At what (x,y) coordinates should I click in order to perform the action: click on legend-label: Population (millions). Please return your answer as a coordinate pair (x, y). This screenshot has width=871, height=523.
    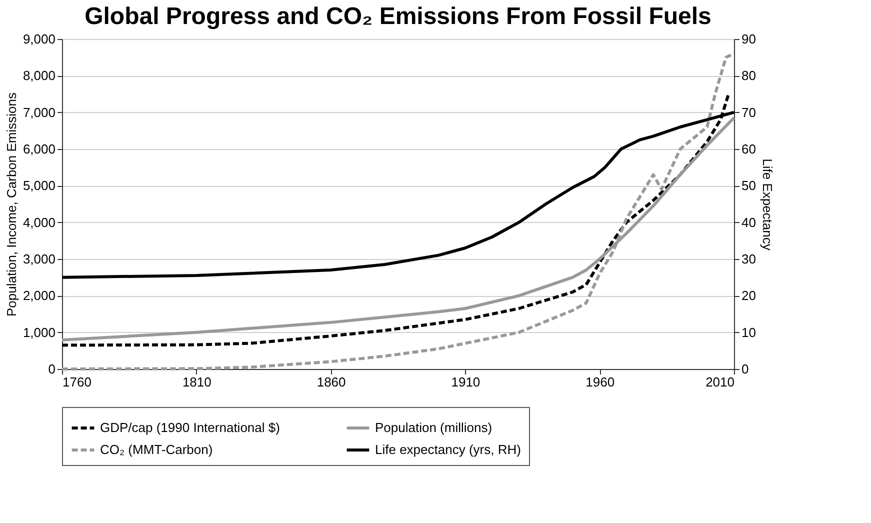
    Looking at the image, I should click on (433, 427).